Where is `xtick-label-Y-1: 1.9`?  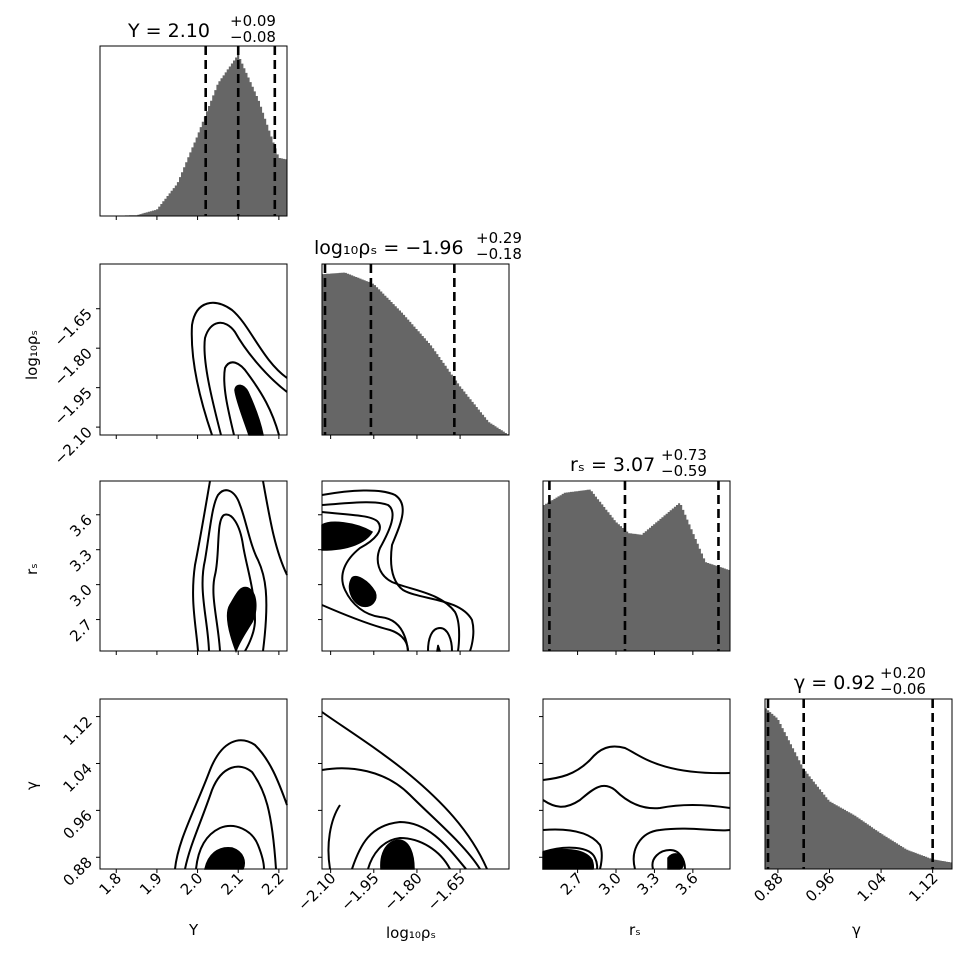 xtick-label-Y-1: 1.9 is located at coordinates (151, 884).